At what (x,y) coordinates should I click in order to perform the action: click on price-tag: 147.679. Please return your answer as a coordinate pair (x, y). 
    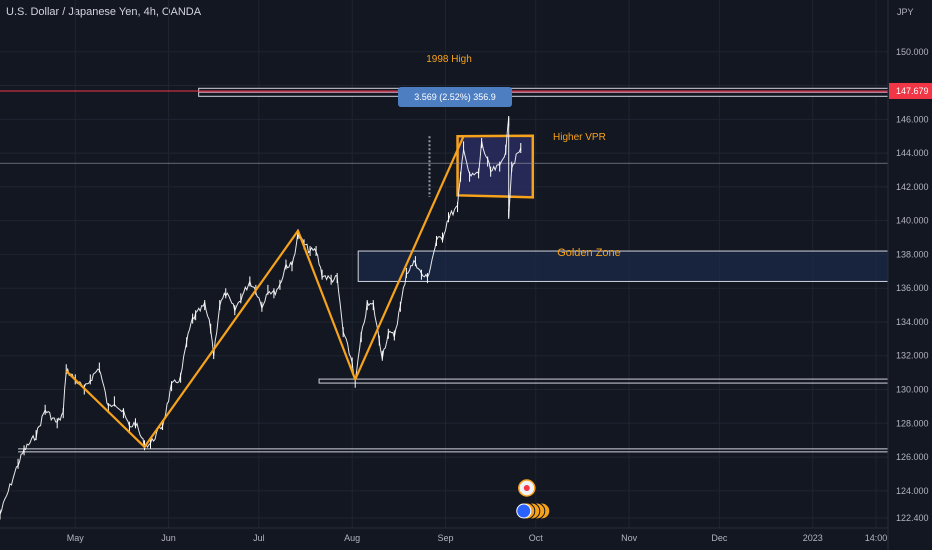
    Looking at the image, I should click on (912, 91).